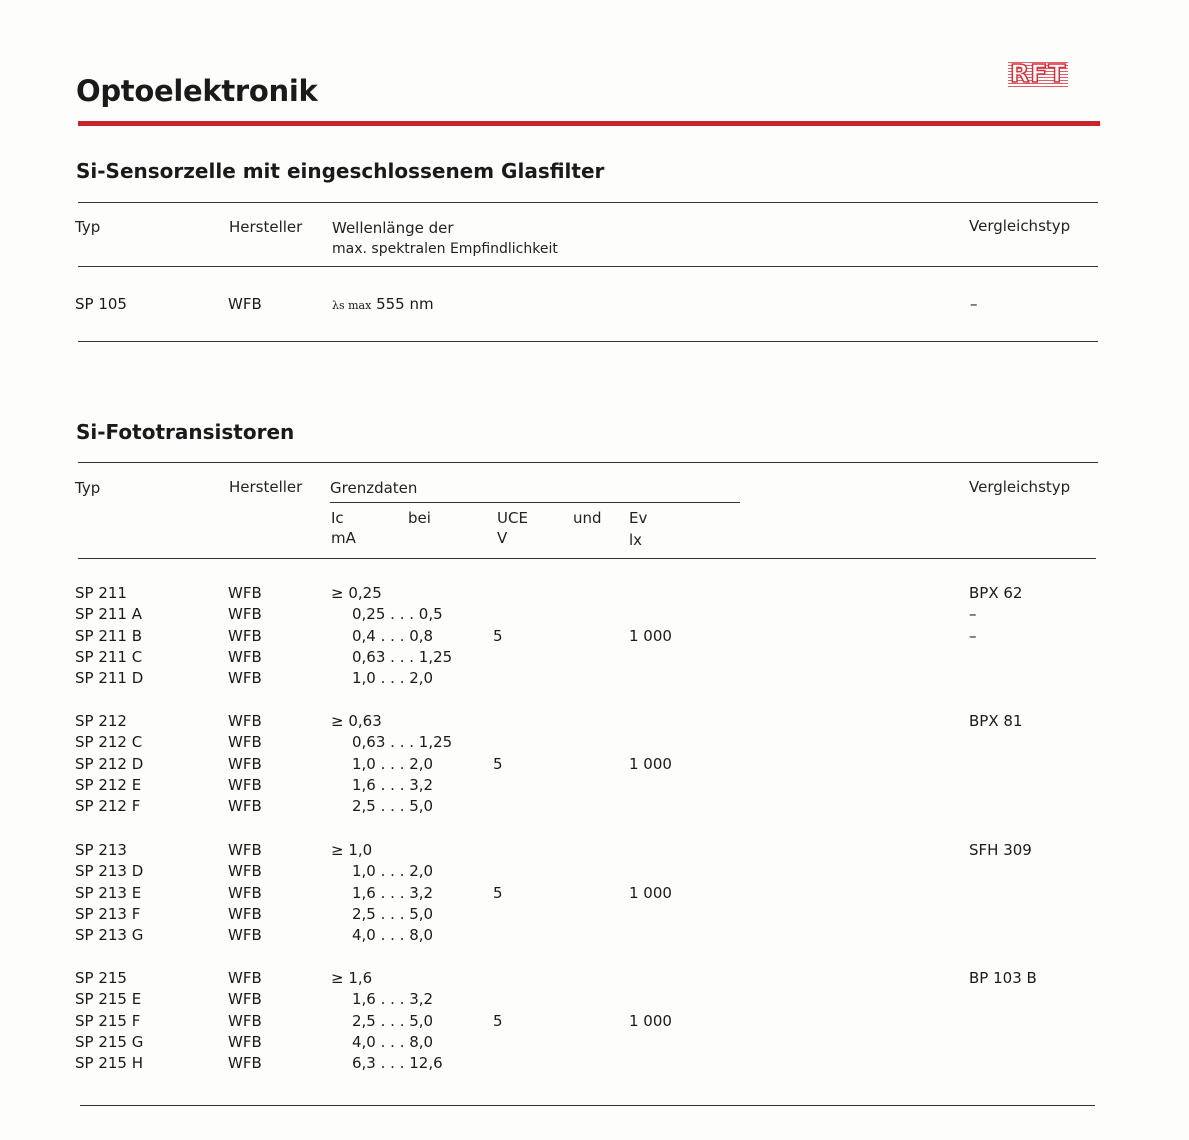 The width and height of the screenshot is (1189, 1140). What do you see at coordinates (109, 935) in the screenshot?
I see `cell-typ: SP 213 G` at bounding box center [109, 935].